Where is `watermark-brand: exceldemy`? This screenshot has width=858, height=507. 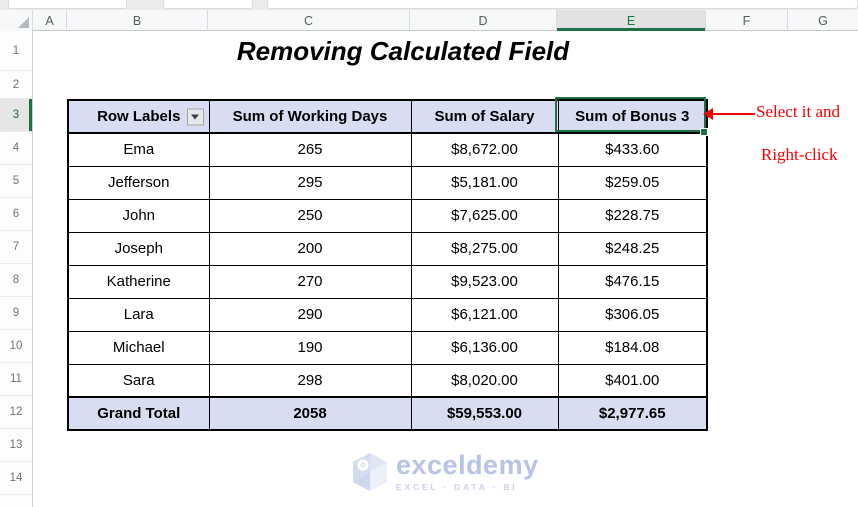 watermark-brand: exceldemy is located at coordinates (467, 465).